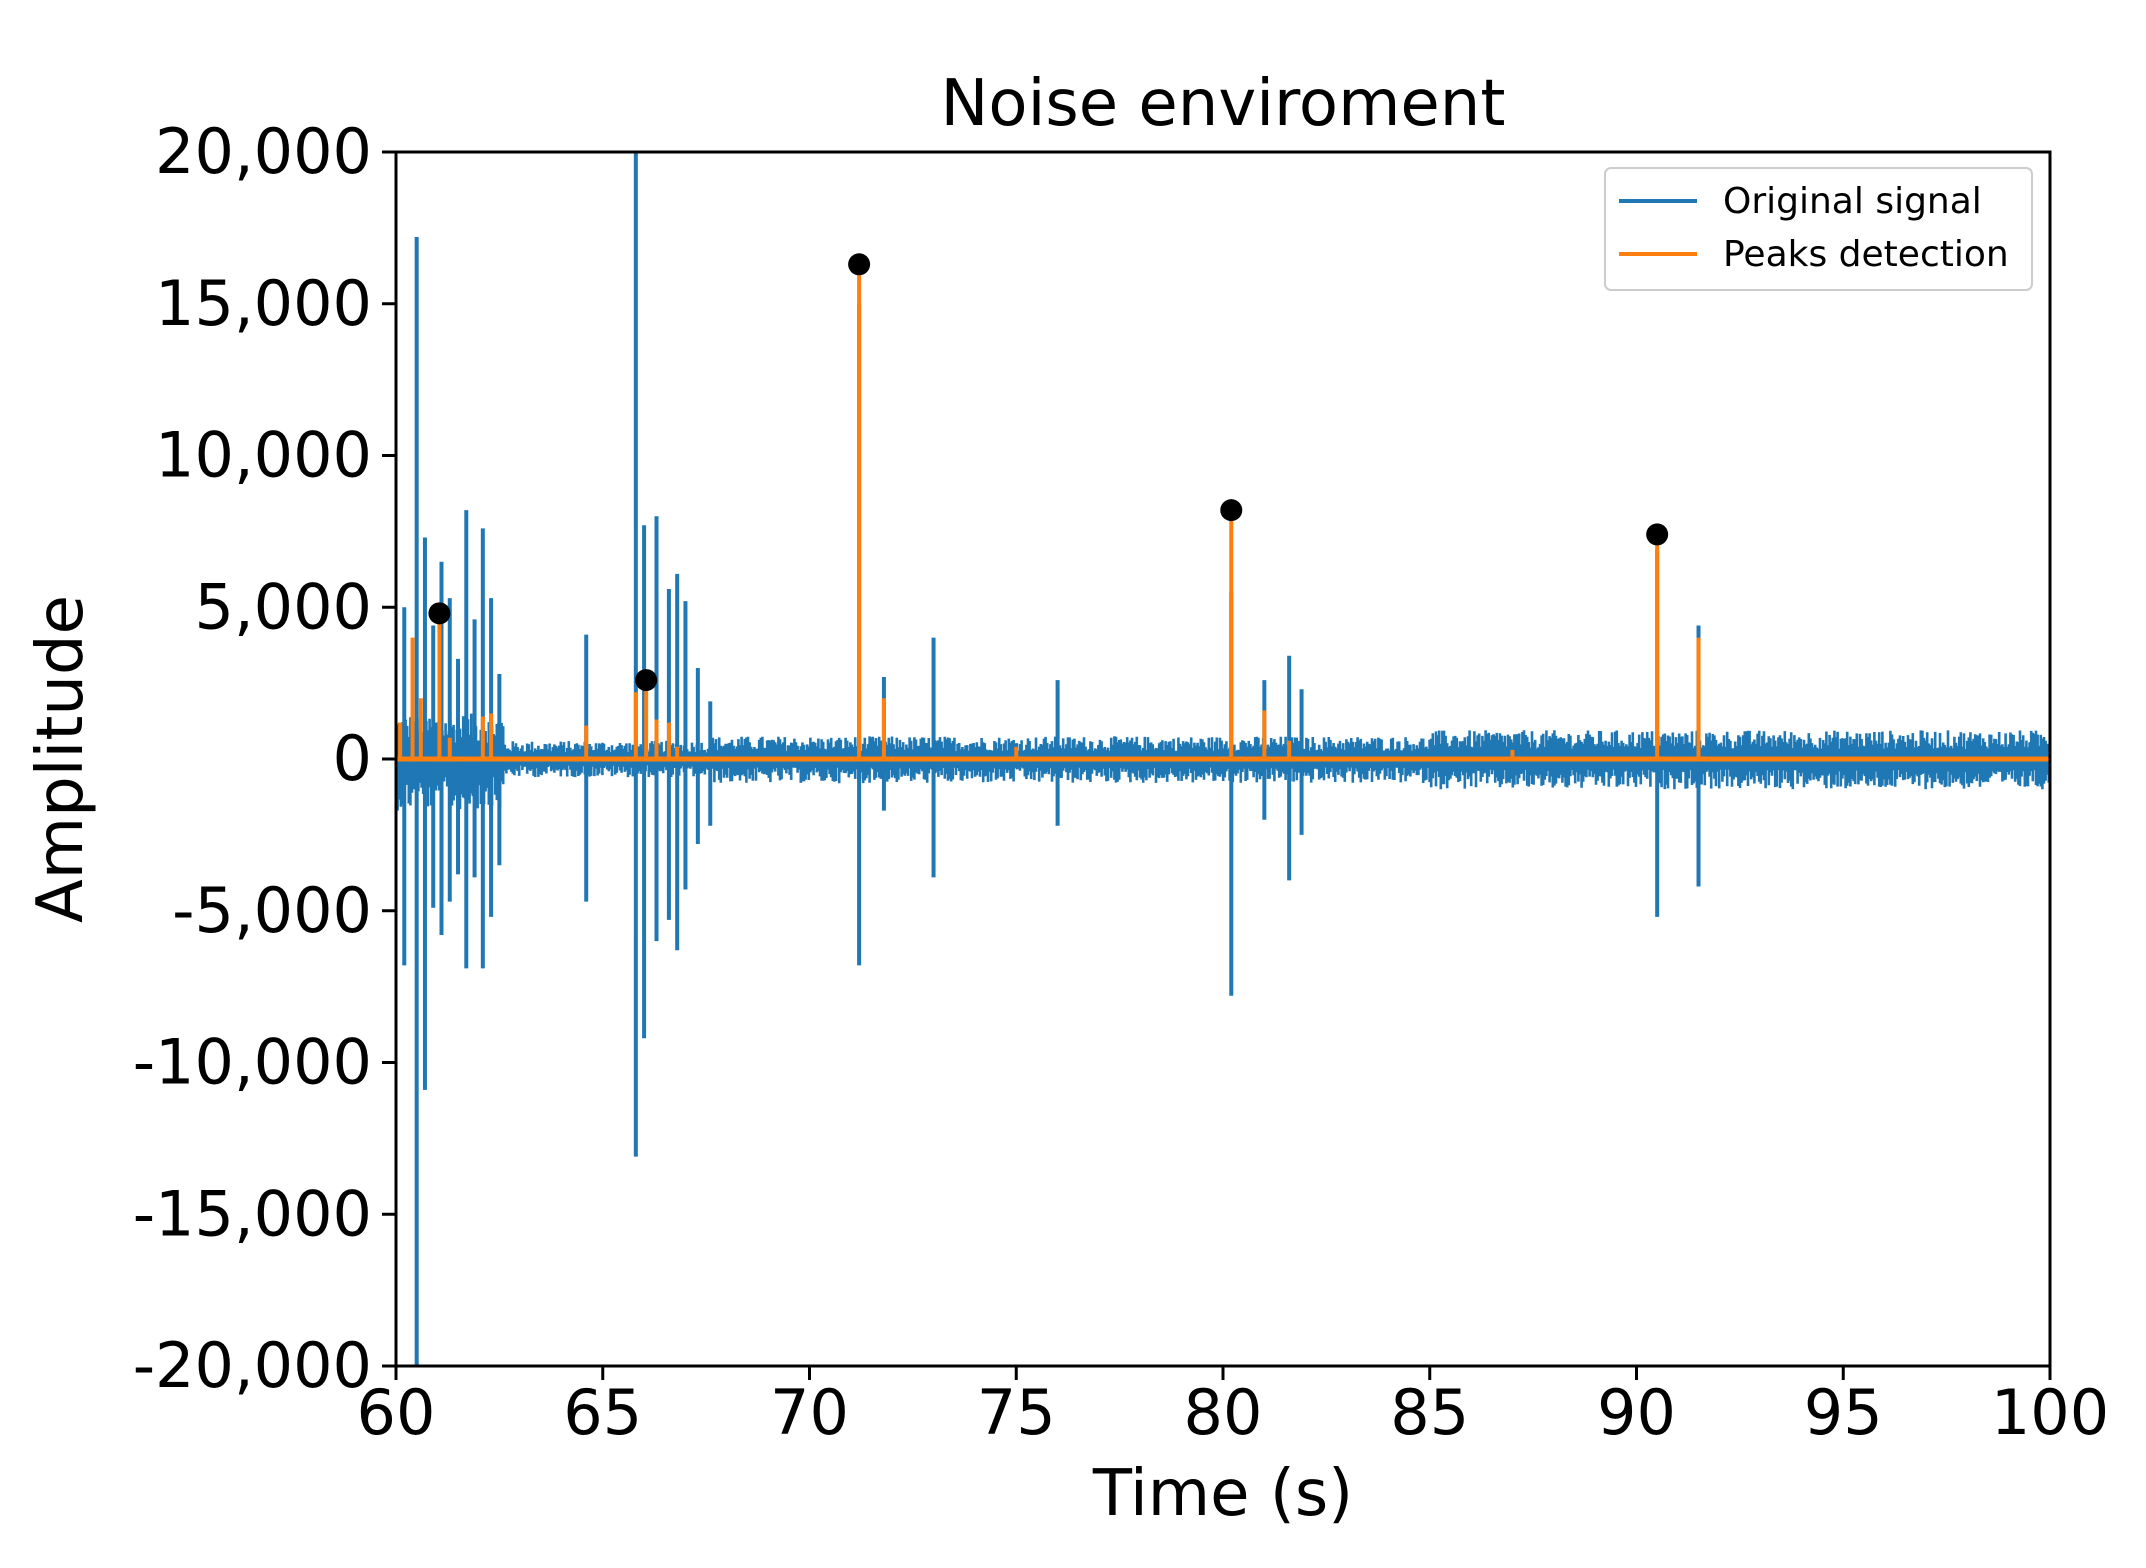 The width and height of the screenshot is (2146, 1568). What do you see at coordinates (809, 1412) in the screenshot?
I see `x-tick-label: 70` at bounding box center [809, 1412].